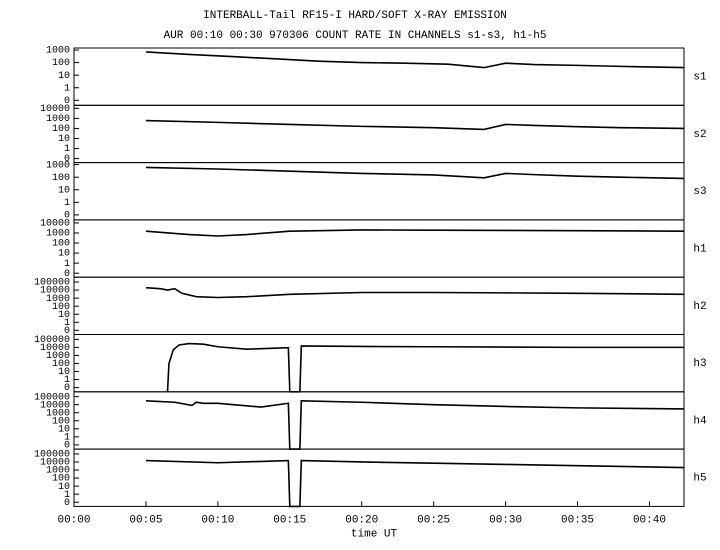 The width and height of the screenshot is (720, 550). I want to click on x-tick-label: 00:30, so click(505, 520).